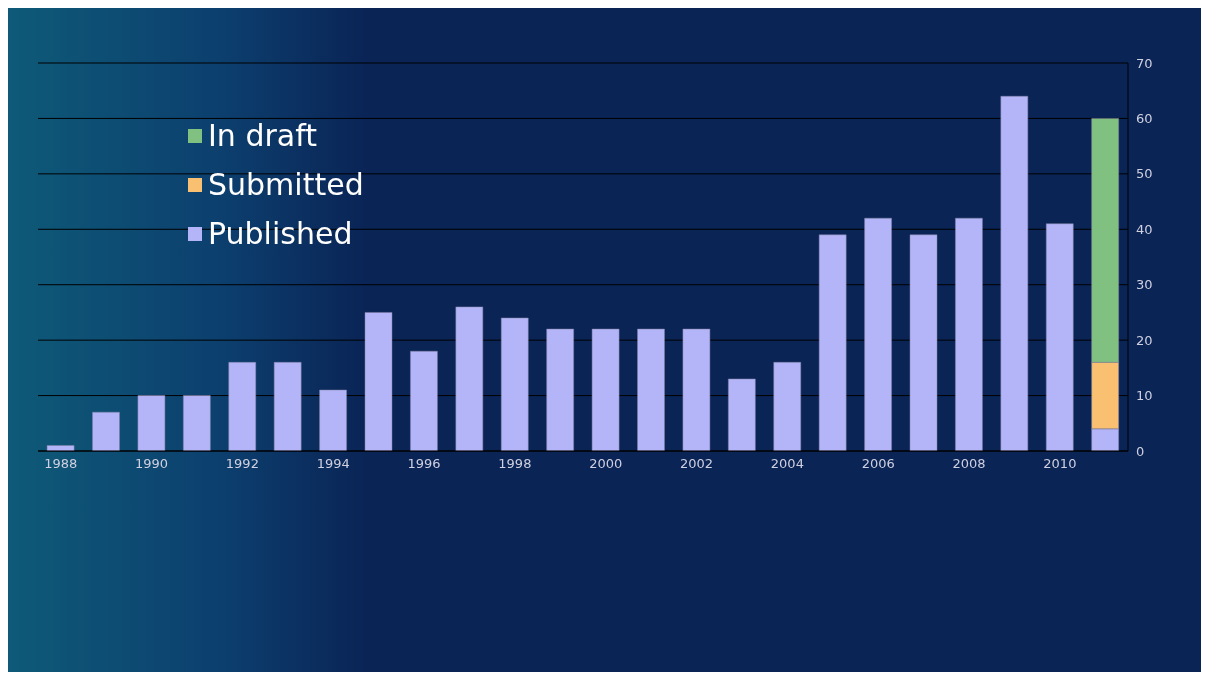 The height and width of the screenshot is (680, 1209). I want to click on x-tick-label: 2008, so click(969, 464).